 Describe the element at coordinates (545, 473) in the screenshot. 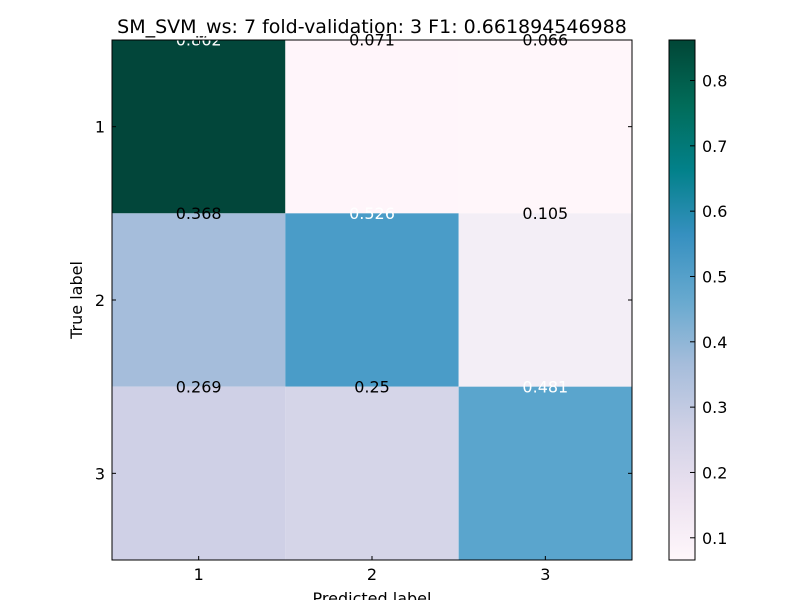

I see `heatmap-cell-r3-c3` at that location.